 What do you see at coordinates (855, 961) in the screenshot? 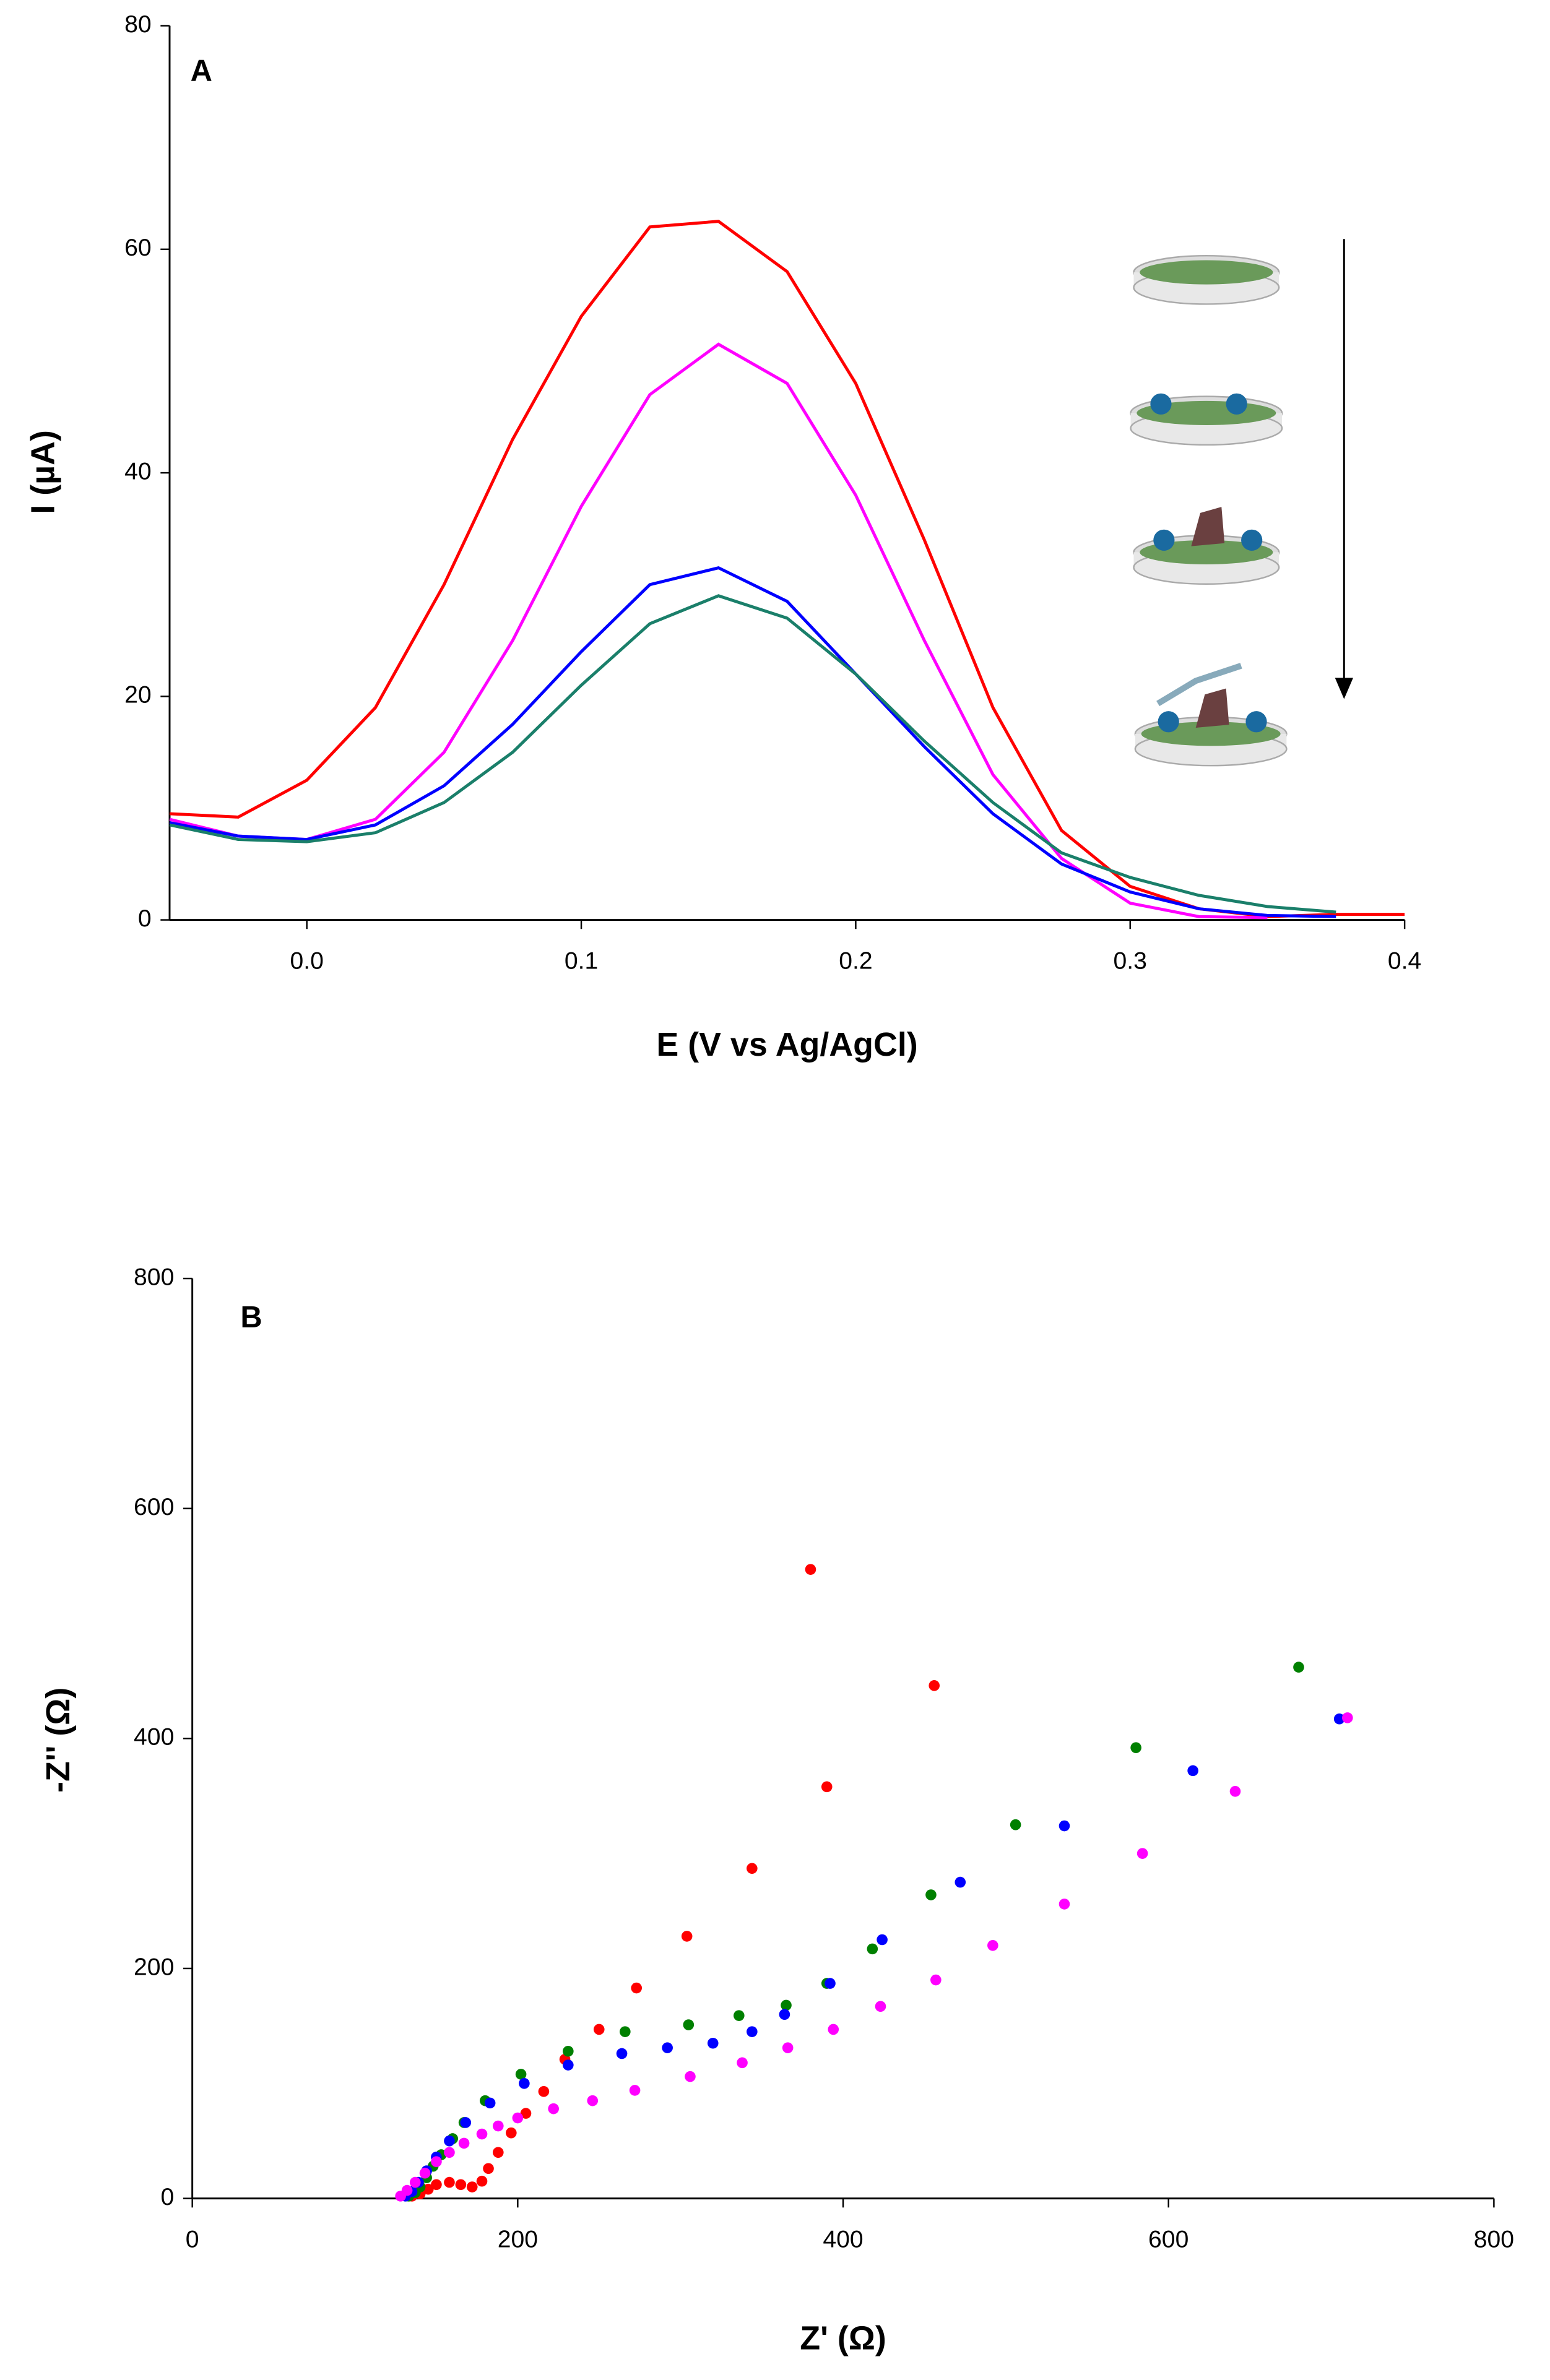
I see `x-tick-label: 0.2` at bounding box center [855, 961].